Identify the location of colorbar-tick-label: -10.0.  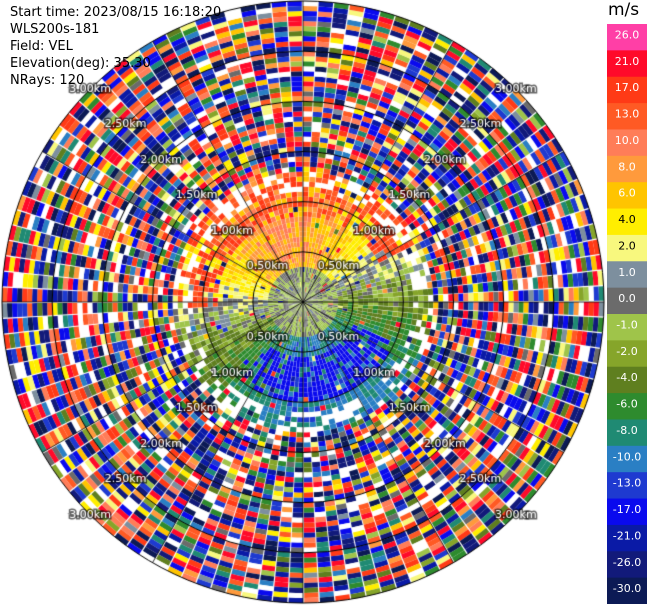
(627, 456).